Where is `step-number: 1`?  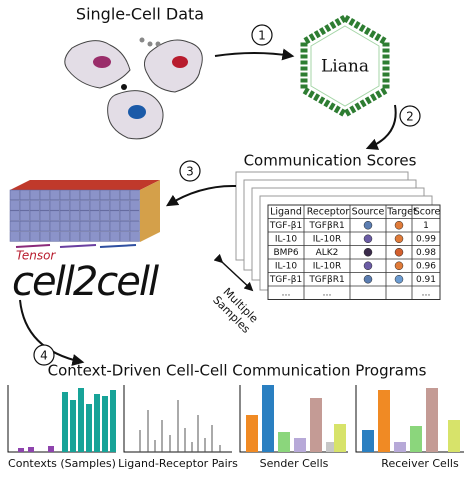 step-number: 1 is located at coordinates (262, 36).